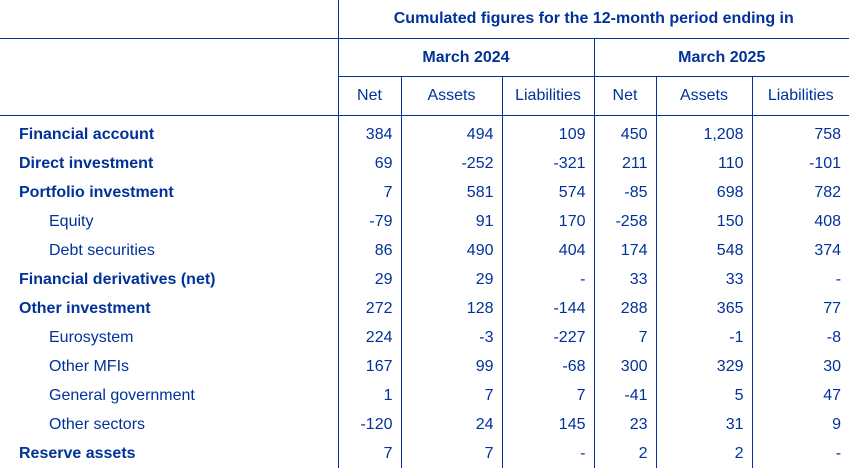  Describe the element at coordinates (625, 192) in the screenshot. I see `cell-value: -85` at that location.